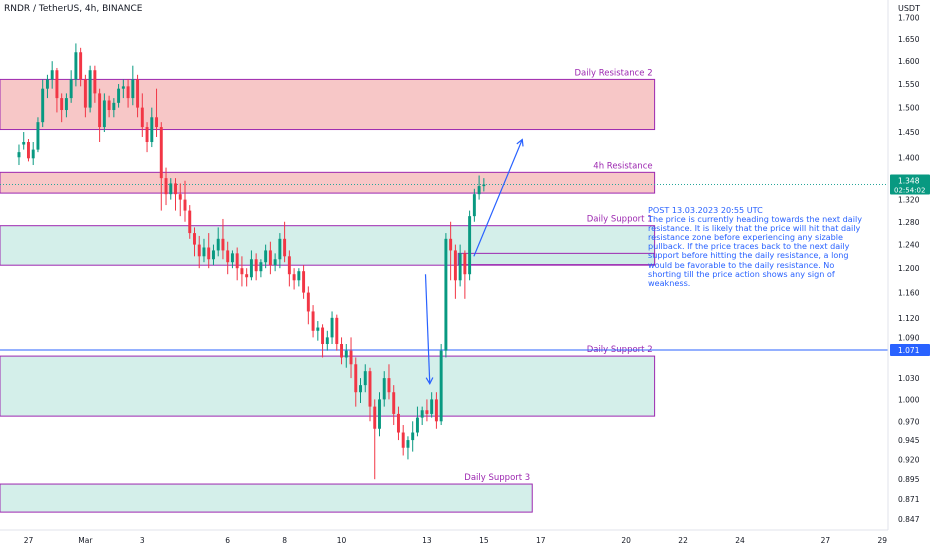 The image size is (932, 554). I want to click on marked-level-badge, so click(910, 350).